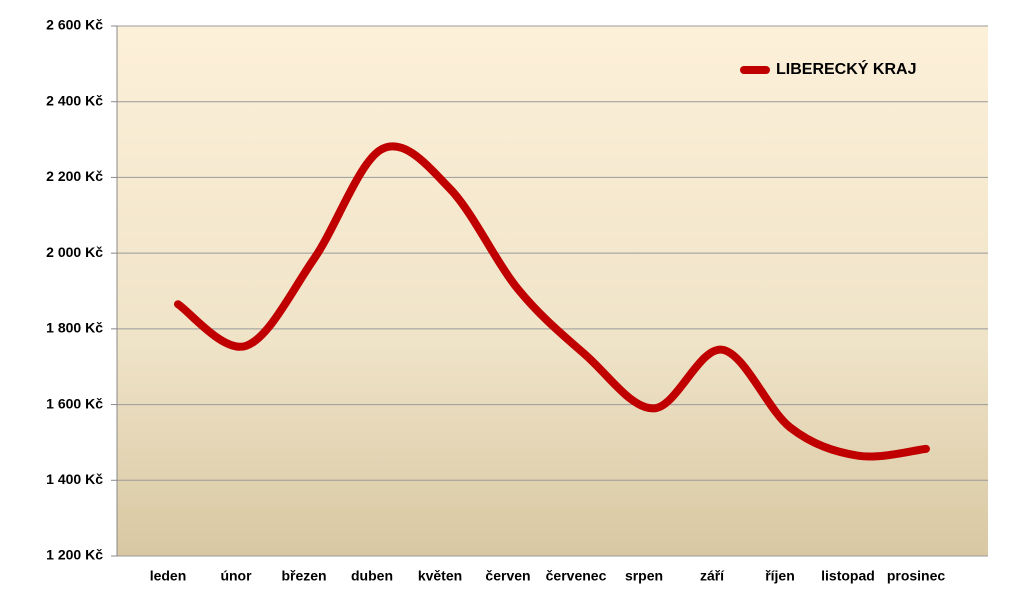  Describe the element at coordinates (74, 403) in the screenshot. I see `y-tick-label: 1 600 Kč` at that location.